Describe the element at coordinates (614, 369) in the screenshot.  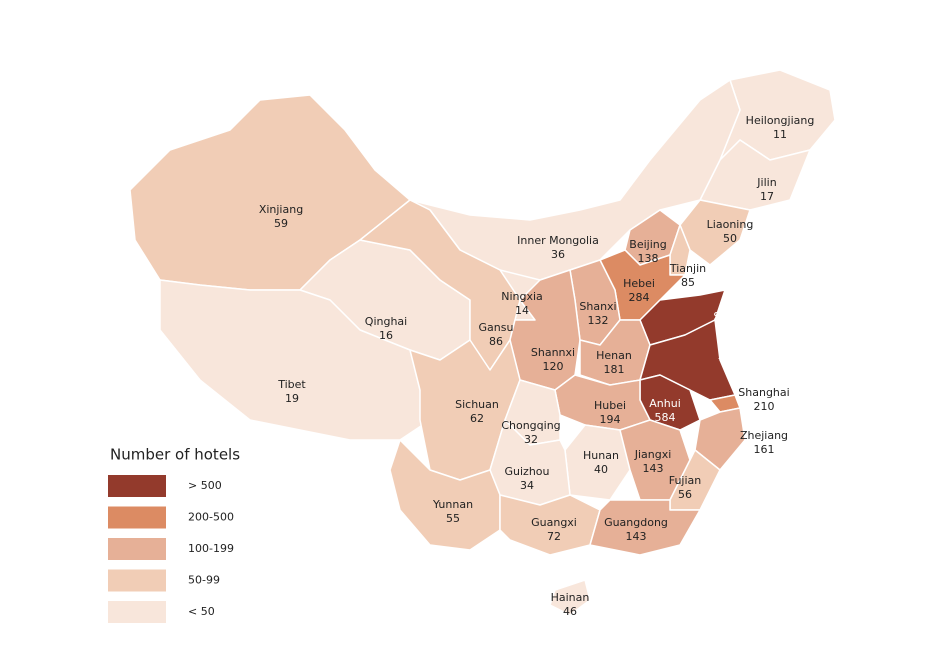
I see `province-value: 181` at that location.